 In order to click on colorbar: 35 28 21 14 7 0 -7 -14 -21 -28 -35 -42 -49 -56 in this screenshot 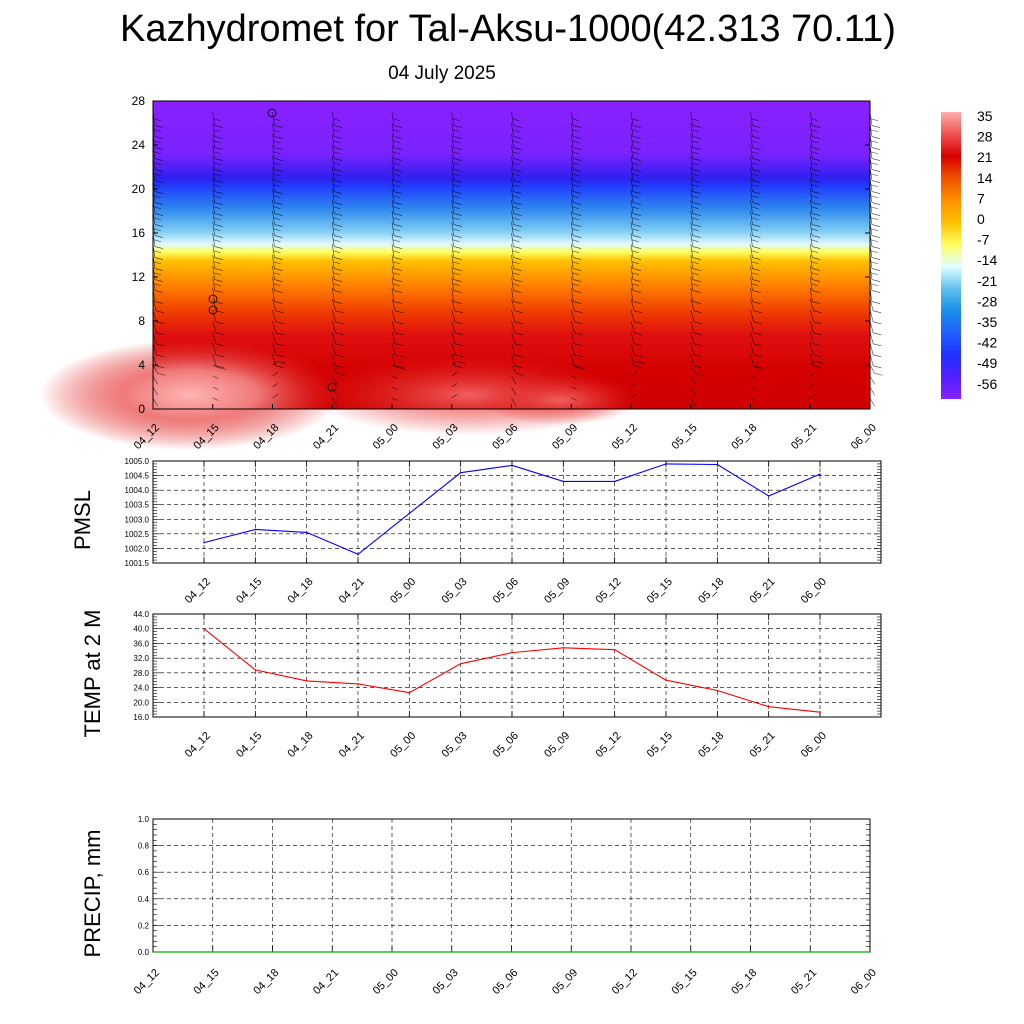, I will do `click(969, 253)`.